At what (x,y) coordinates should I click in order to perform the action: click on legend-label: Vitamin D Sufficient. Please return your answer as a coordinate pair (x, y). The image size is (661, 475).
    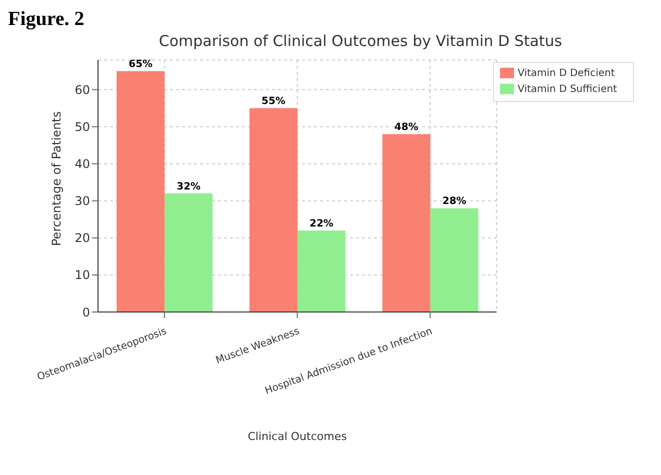
    Looking at the image, I should click on (567, 89).